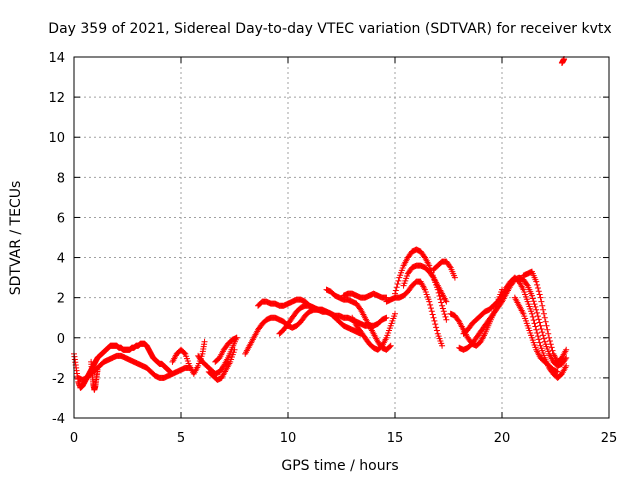 The height and width of the screenshot is (480, 640). I want to click on y-axis-tick-labels: -4 -2 0 2 4 6 8 10 12 14, so click(56, 239).